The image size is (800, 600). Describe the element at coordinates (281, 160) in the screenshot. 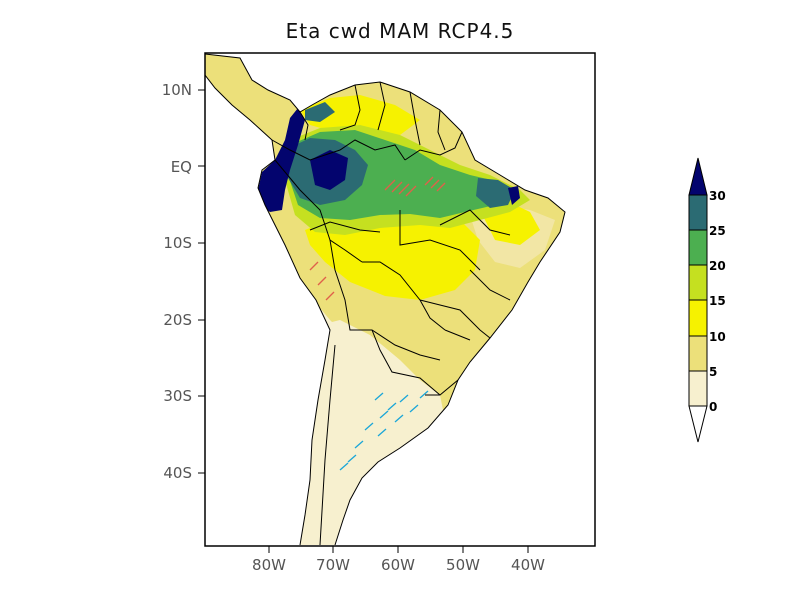

I see `region-30plus-west` at that location.